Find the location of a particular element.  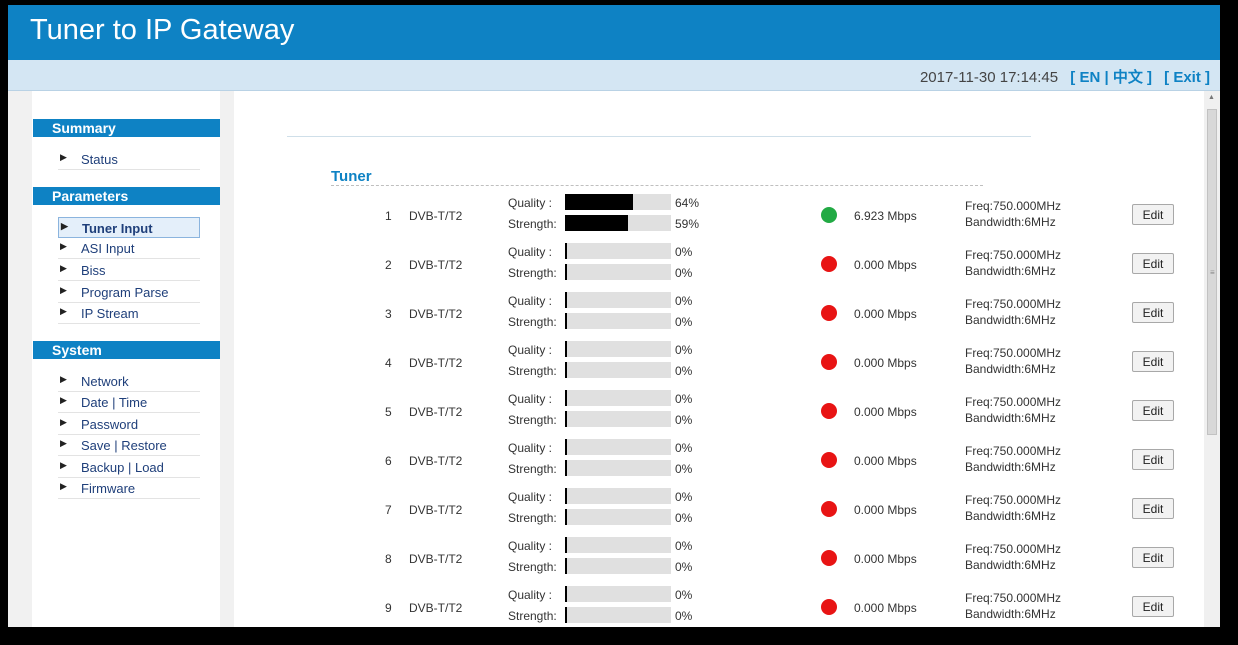

language-link: [ EN | 中文 ] is located at coordinates (1111, 77).